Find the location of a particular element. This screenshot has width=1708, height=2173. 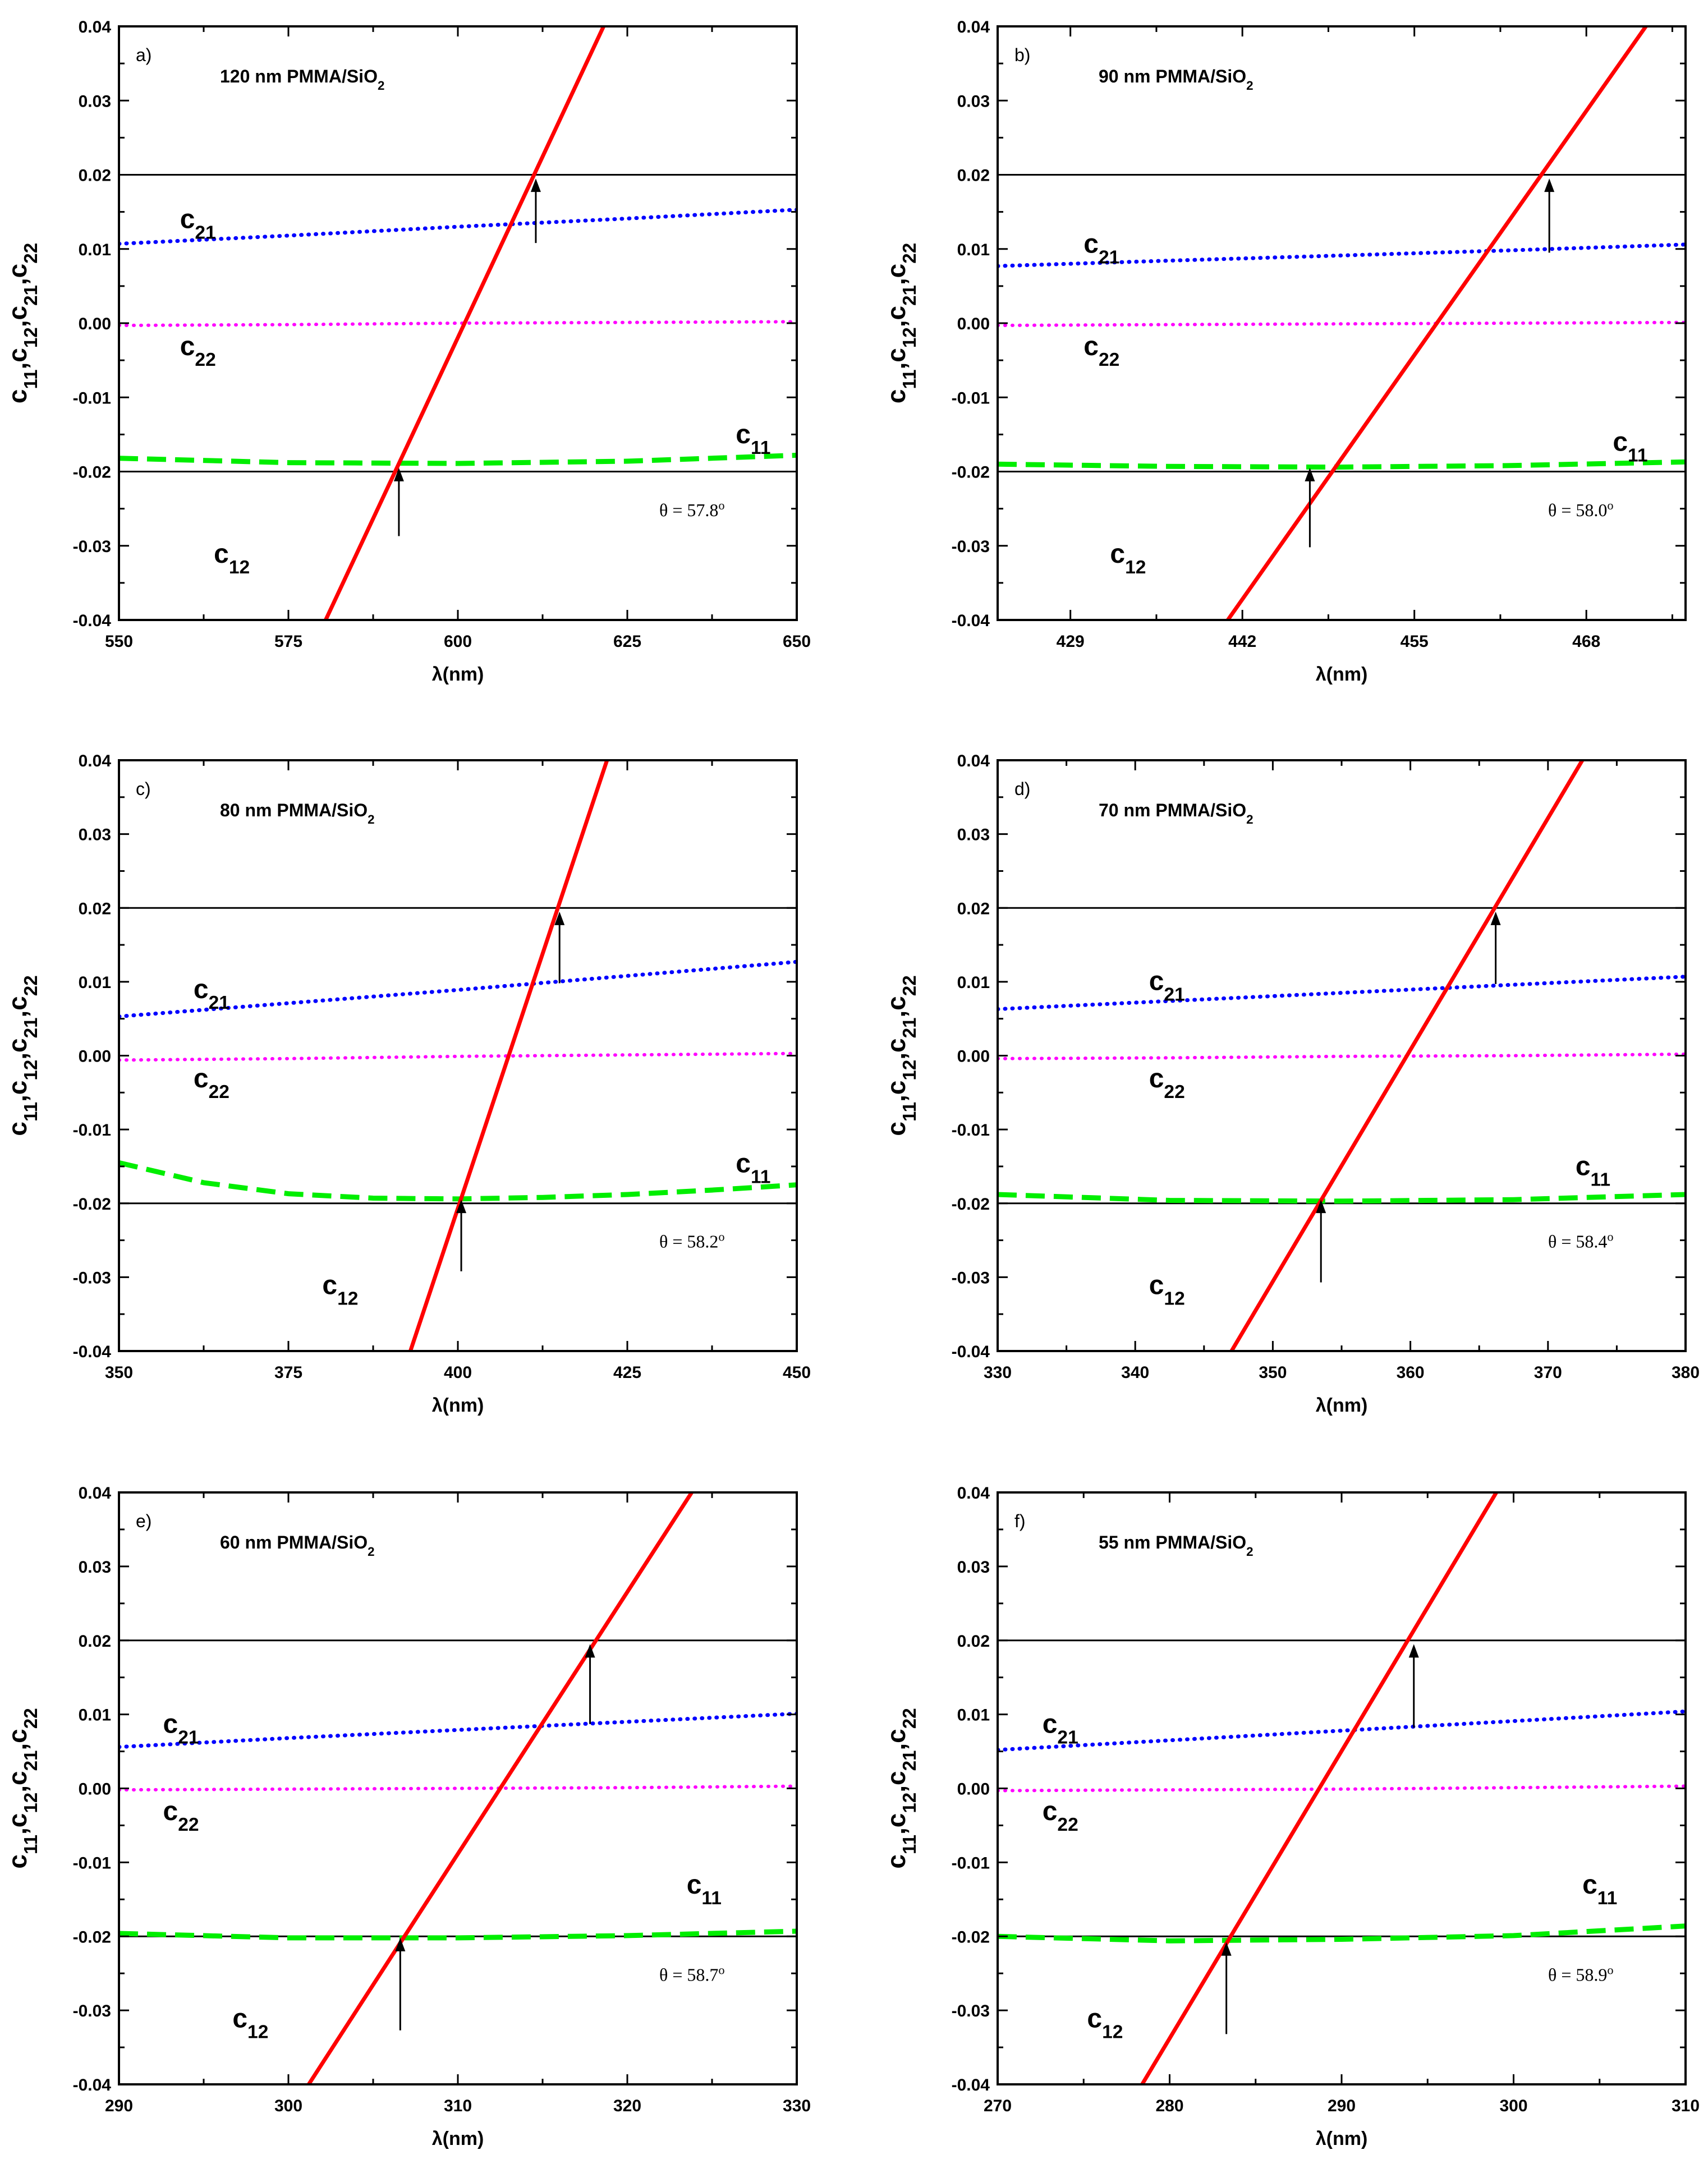

series-c11 is located at coordinates (458, 1934).